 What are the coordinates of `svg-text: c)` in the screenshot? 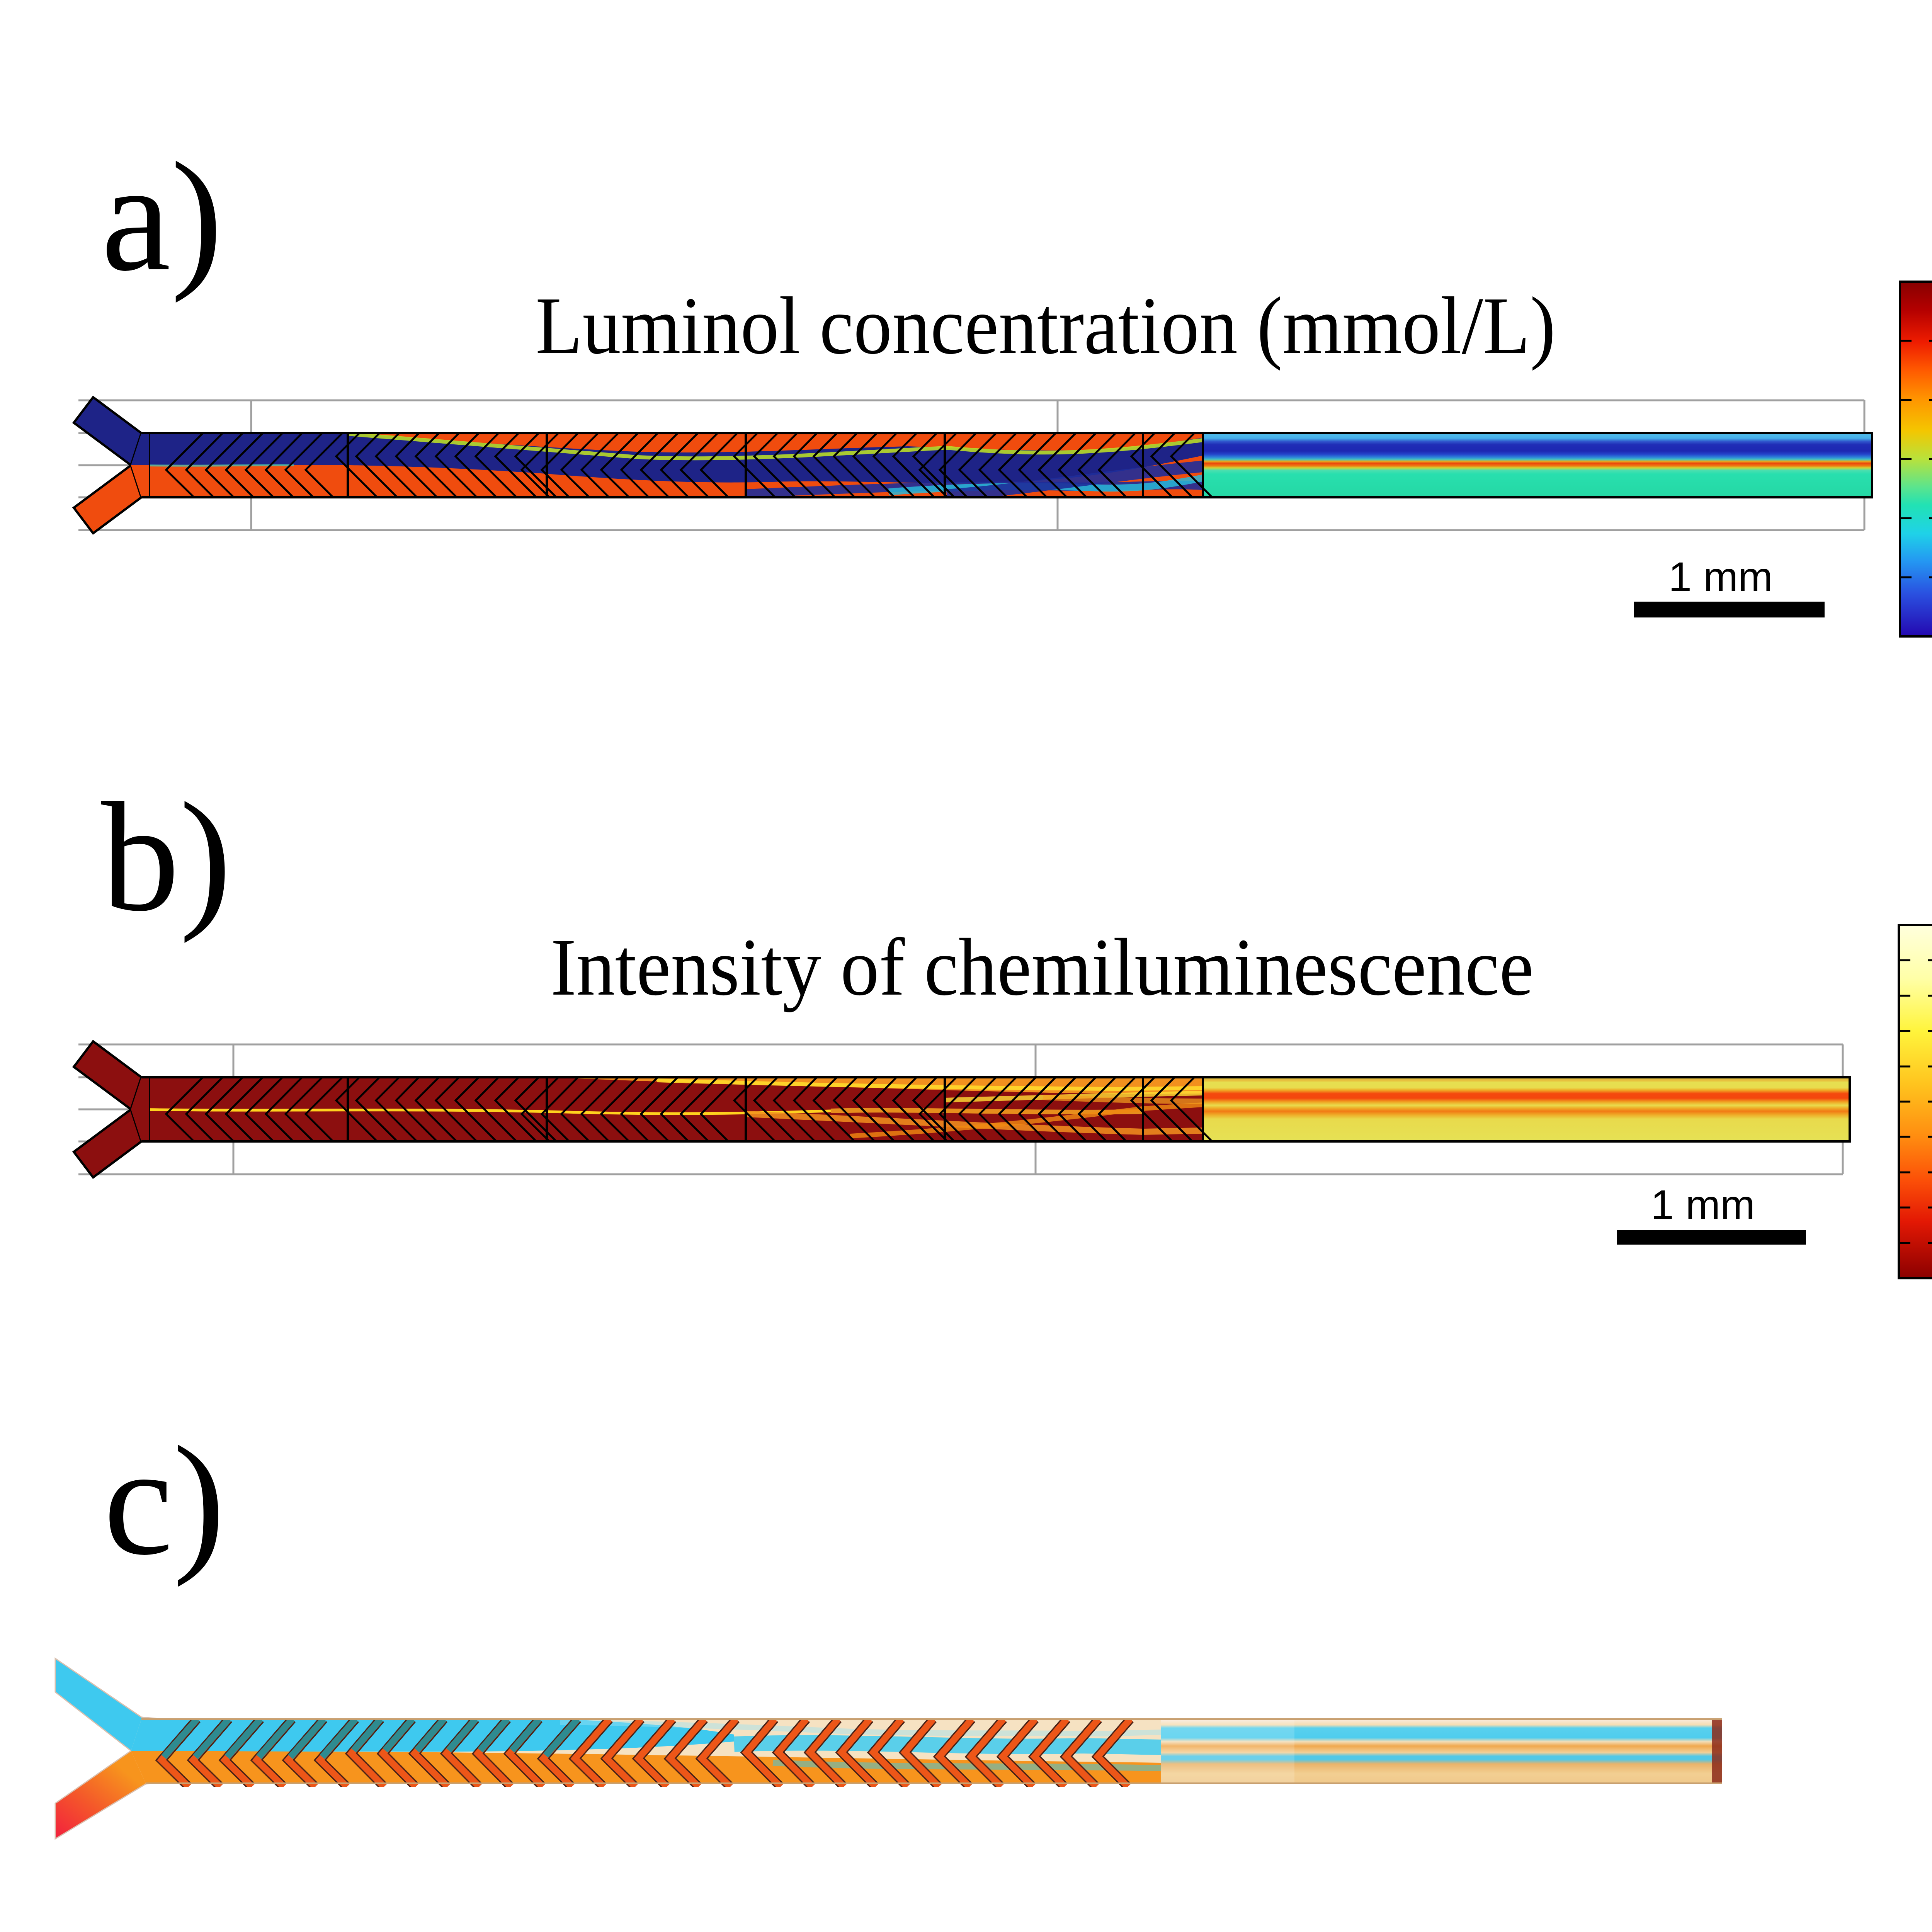 It's located at (165, 1501).